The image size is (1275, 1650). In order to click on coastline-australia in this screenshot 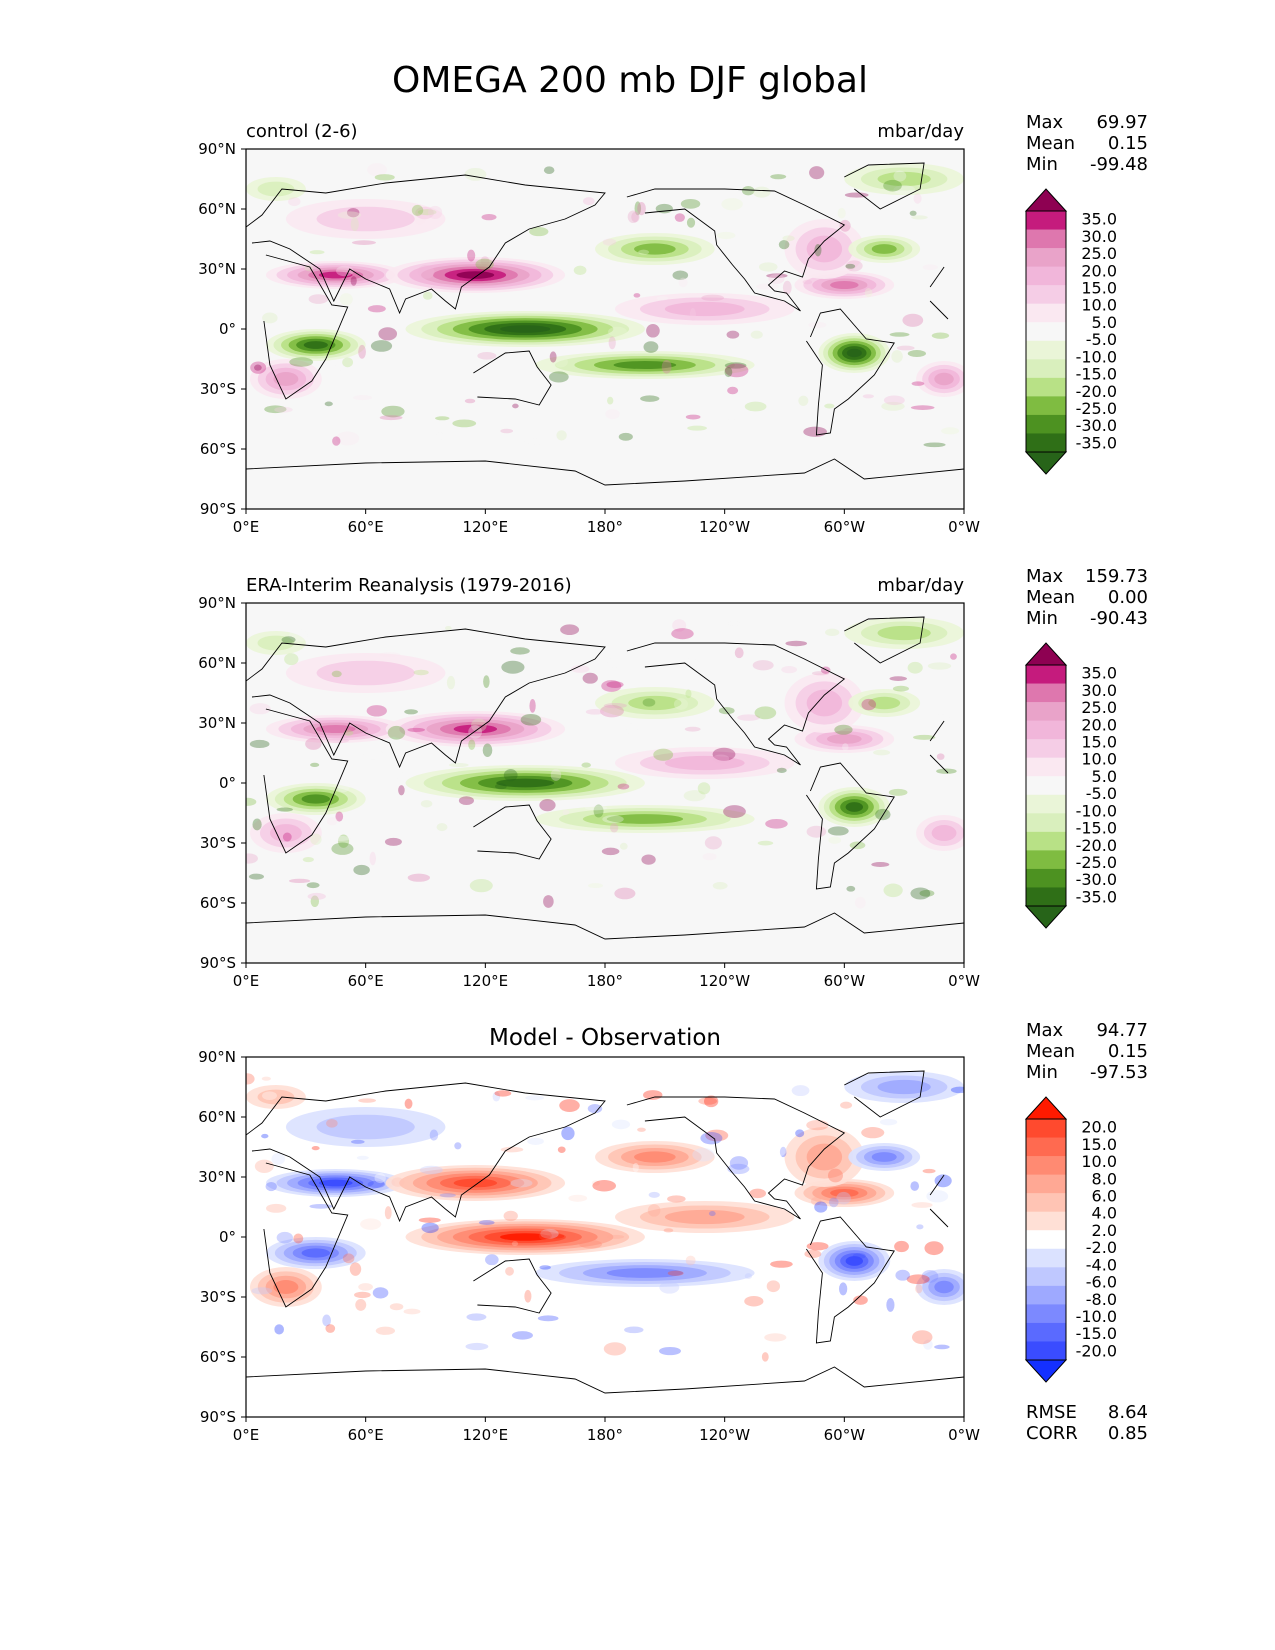, I will do `click(512, 378)`.